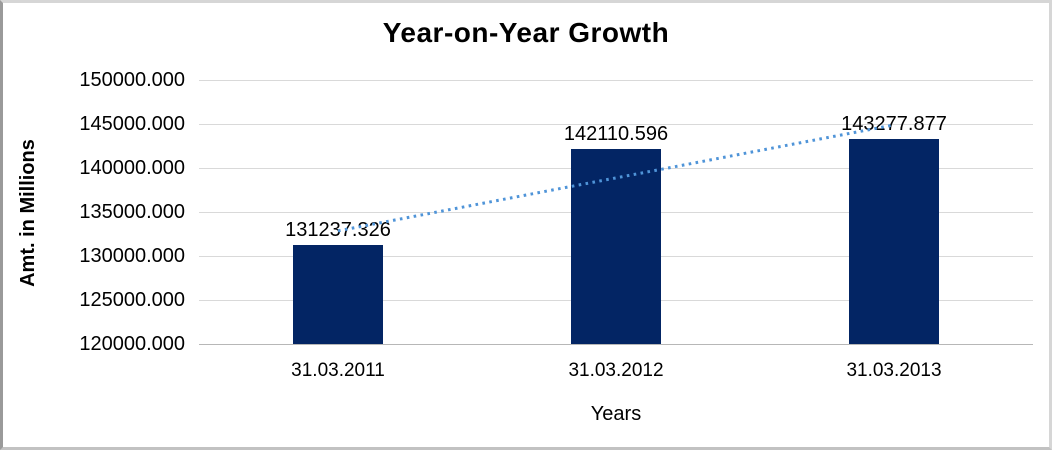 This screenshot has height=450, width=1052. I want to click on y-tick-label: 130000.000, so click(132, 256).